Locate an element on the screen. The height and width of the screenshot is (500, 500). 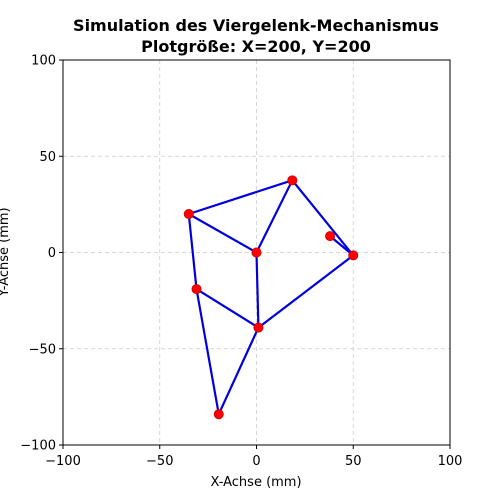
chart-title-line1: Simulation des Viergelenk-Mechanismus is located at coordinates (256, 25).